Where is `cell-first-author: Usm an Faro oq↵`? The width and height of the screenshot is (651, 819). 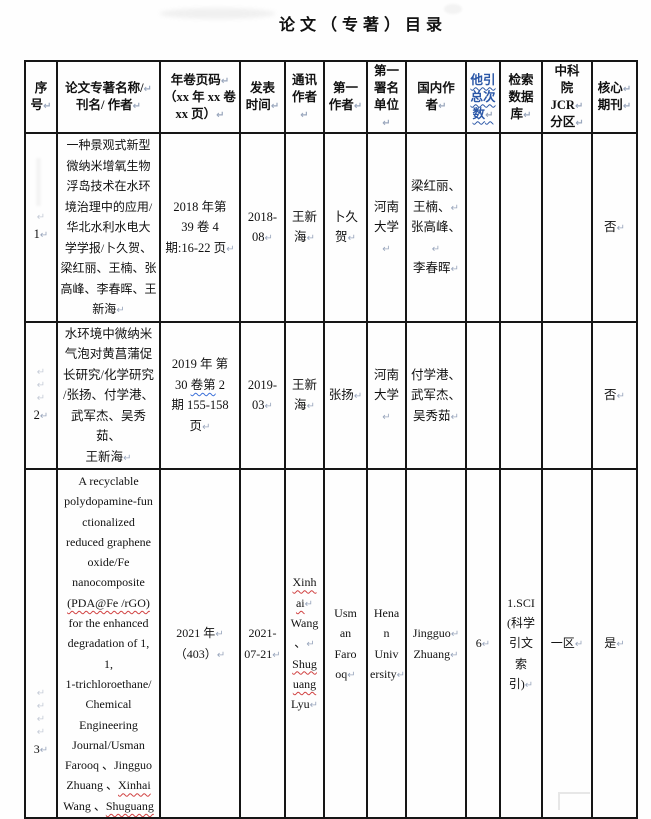 cell-first-author: Usm an Faro oq↵ is located at coordinates (345, 643).